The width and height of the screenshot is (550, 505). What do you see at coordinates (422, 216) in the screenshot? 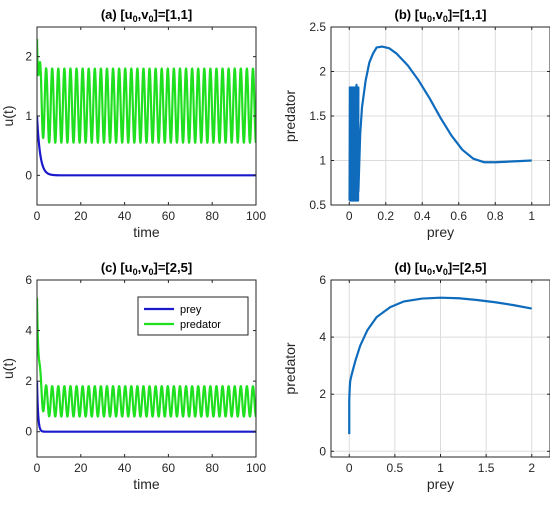
I see `x-tick-label: 0.4` at bounding box center [422, 216].